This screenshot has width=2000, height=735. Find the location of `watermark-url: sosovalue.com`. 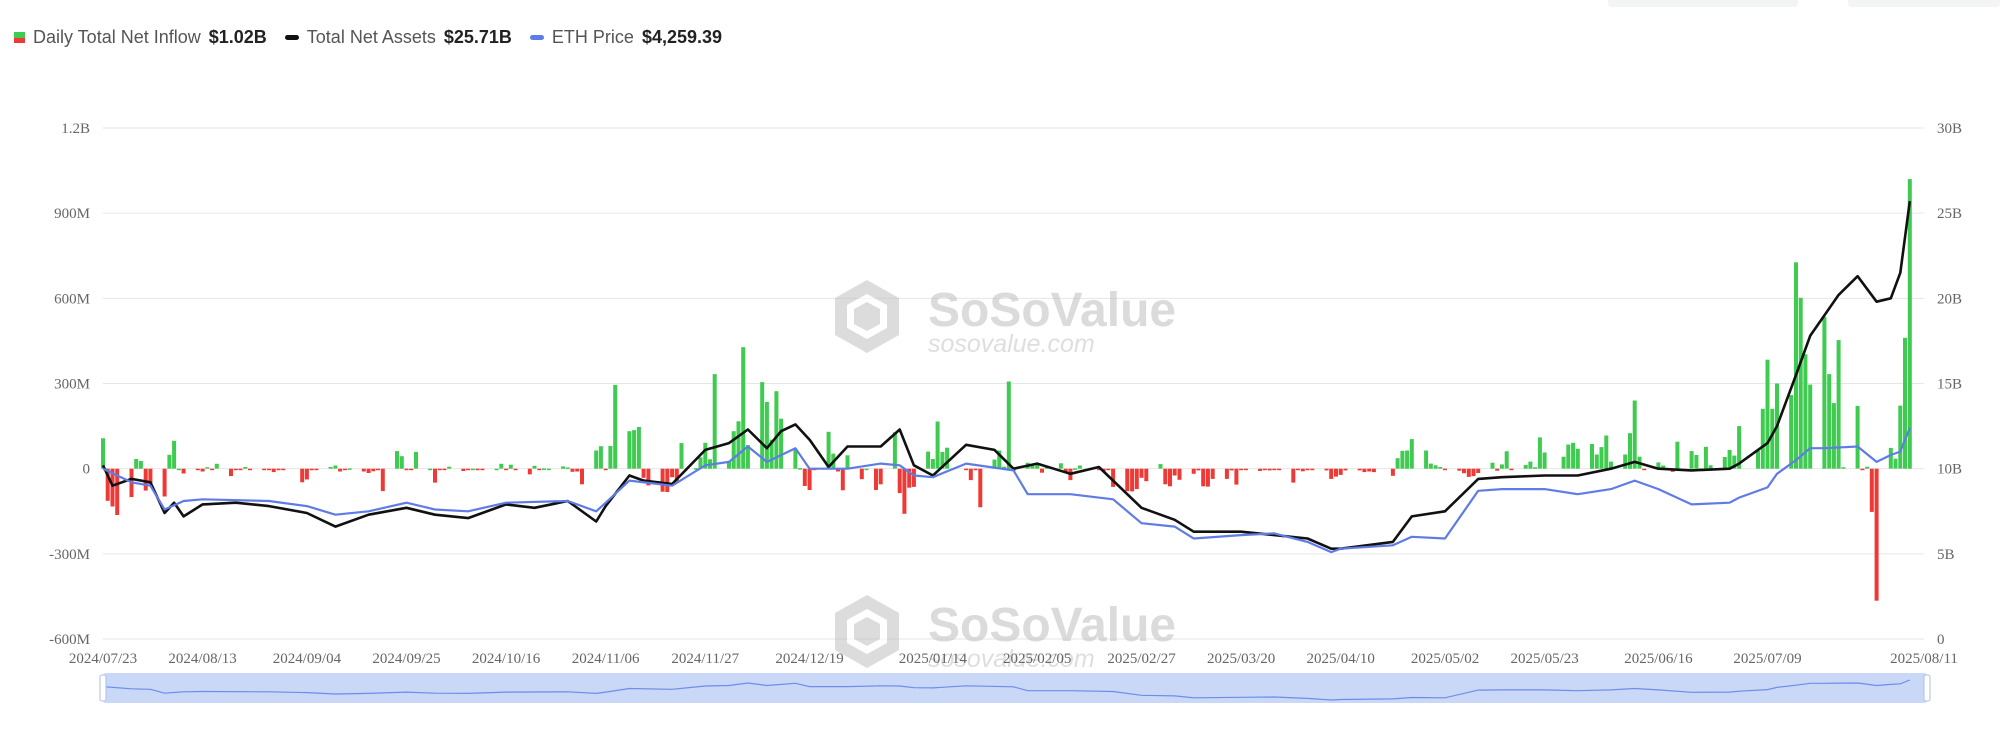

watermark-url: sosovalue.com is located at coordinates (1011, 344).